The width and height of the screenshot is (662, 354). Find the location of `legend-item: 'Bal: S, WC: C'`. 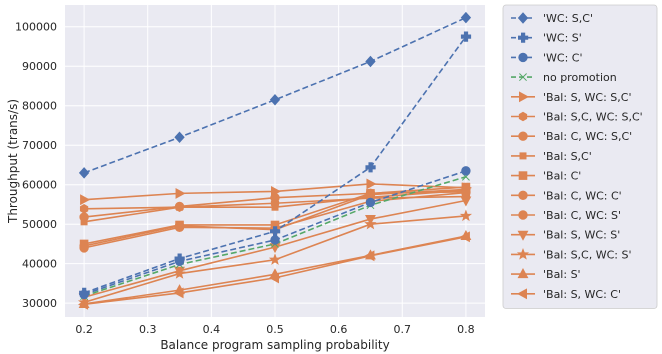

legend-item: 'Bal: S, WC: C' is located at coordinates (566, 294).